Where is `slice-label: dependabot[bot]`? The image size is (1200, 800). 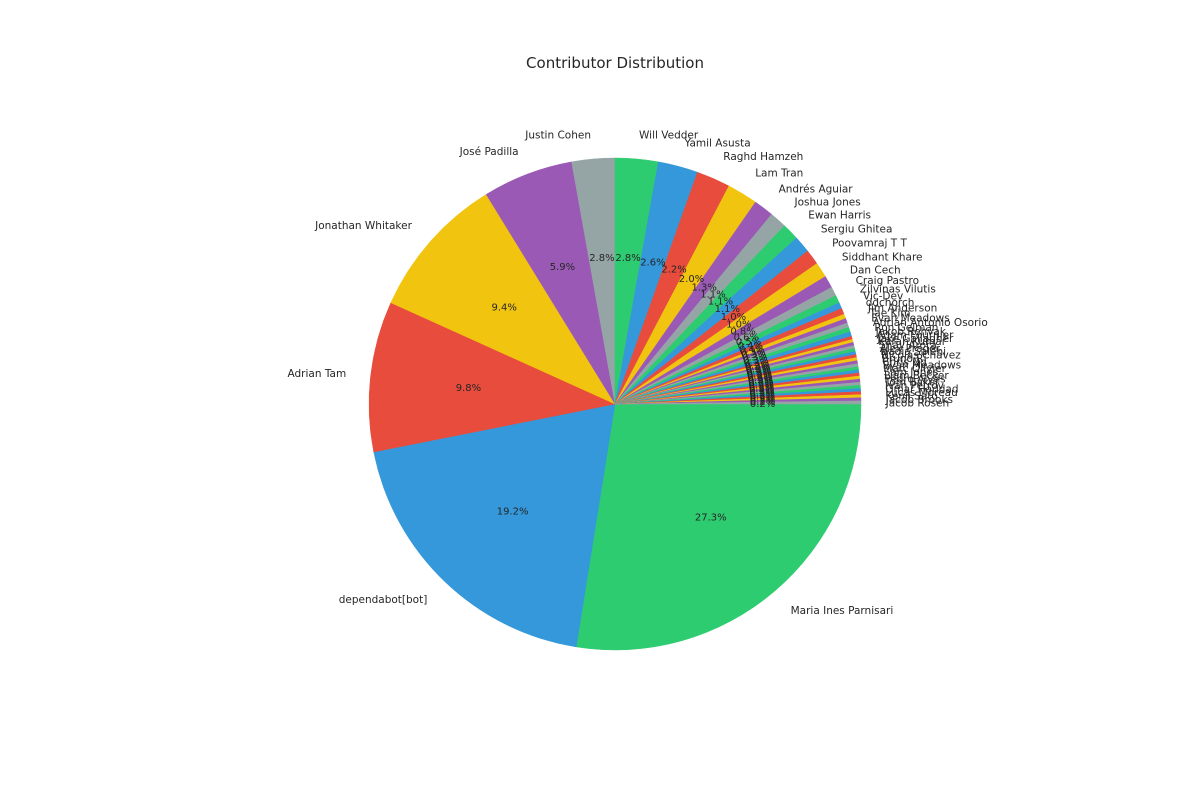
slice-label: dependabot[bot] is located at coordinates (383, 600).